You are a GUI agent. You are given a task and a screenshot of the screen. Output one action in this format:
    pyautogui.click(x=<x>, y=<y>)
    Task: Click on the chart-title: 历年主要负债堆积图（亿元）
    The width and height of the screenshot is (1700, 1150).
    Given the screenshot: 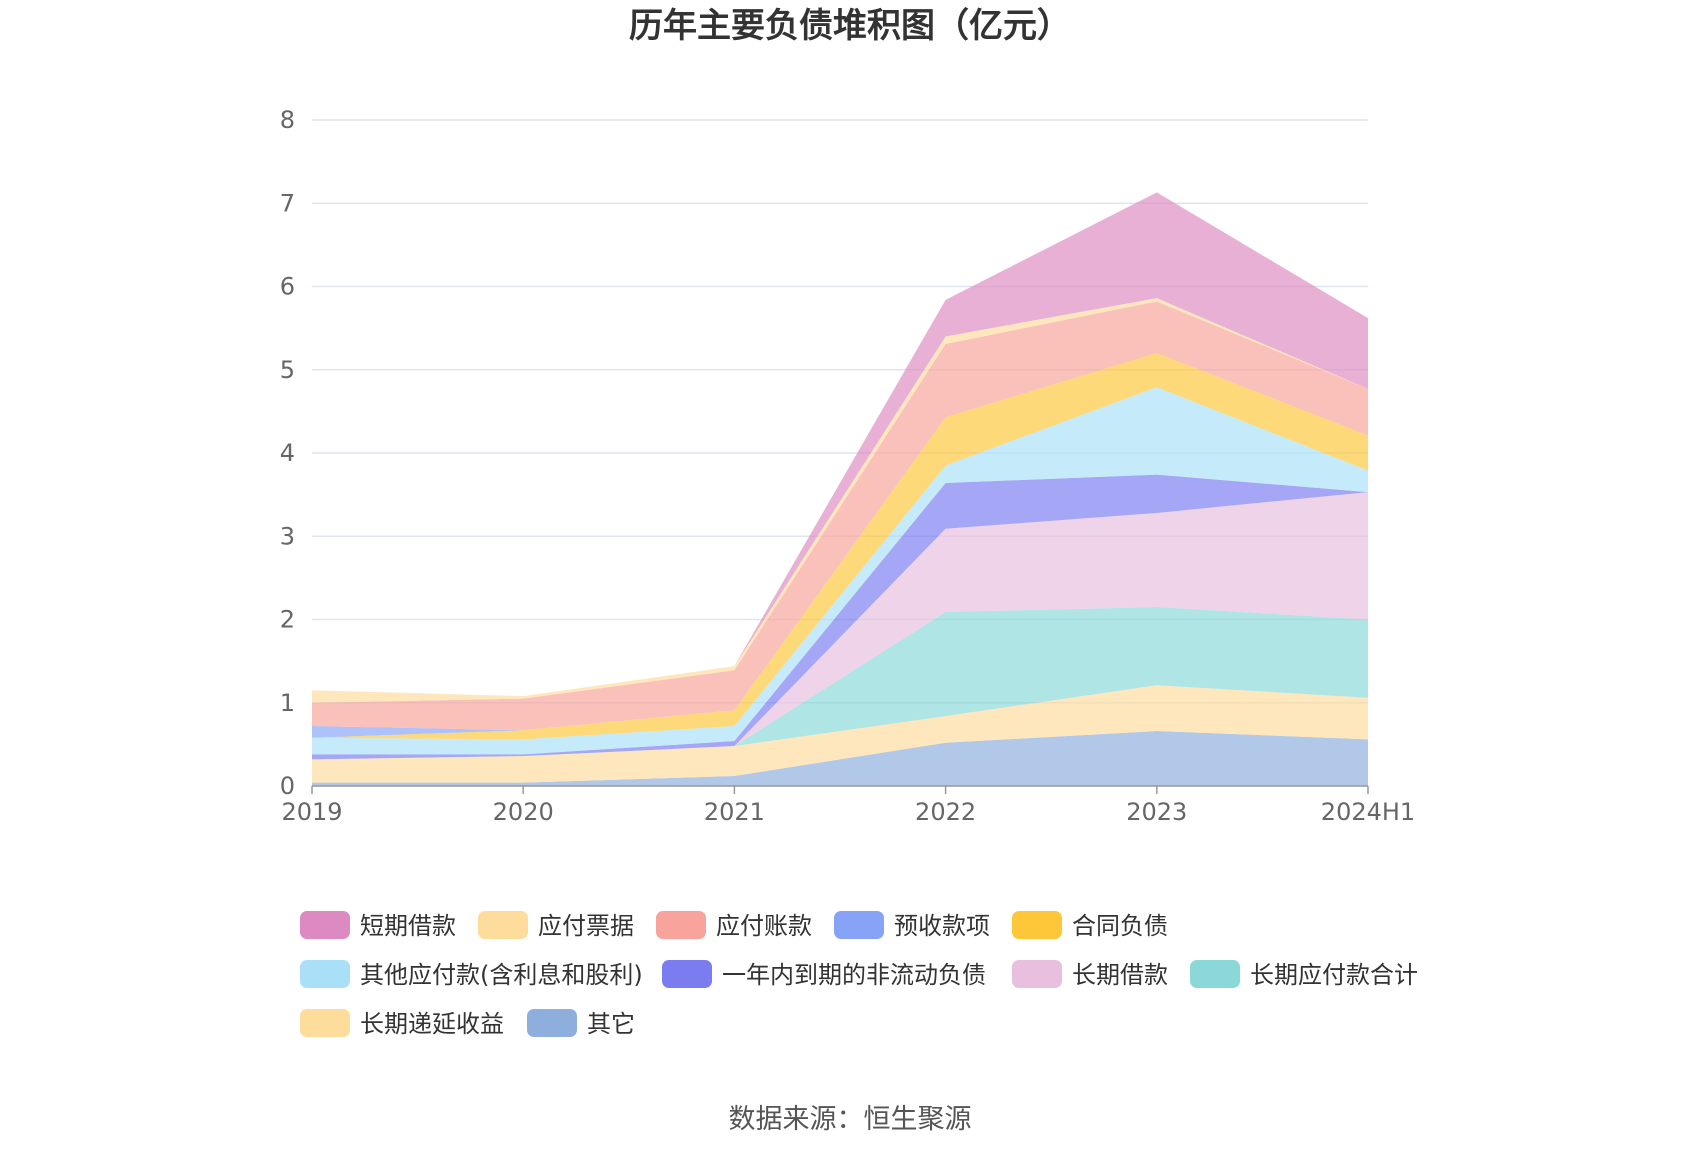 What is the action you would take?
    pyautogui.click(x=850, y=26)
    